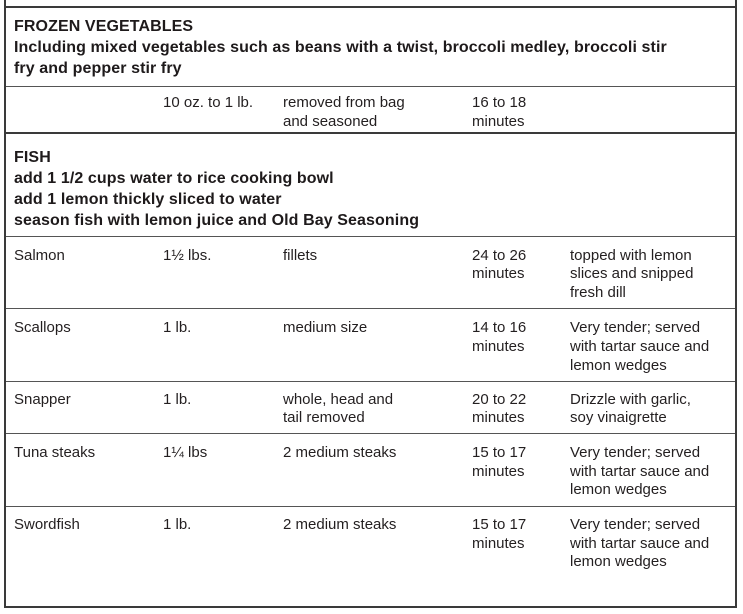  Describe the element at coordinates (185, 452) in the screenshot. I see `quantity-cell: 1¼ lbs` at that location.